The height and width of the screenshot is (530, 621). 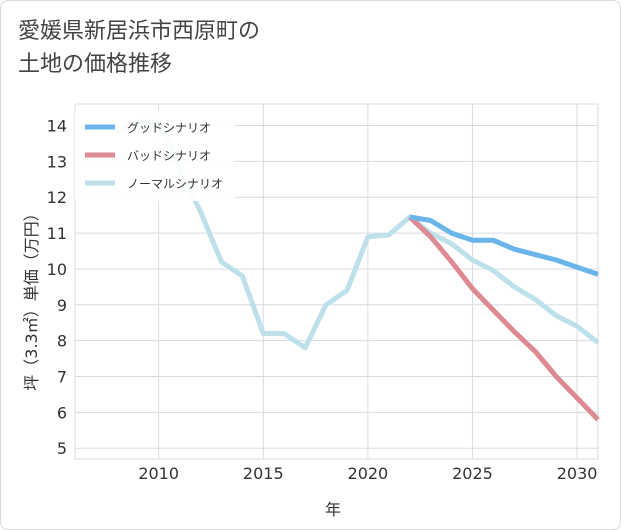 I want to click on x-tick-labels: 2010 2015 2020 2025 2030, so click(x=367, y=473).